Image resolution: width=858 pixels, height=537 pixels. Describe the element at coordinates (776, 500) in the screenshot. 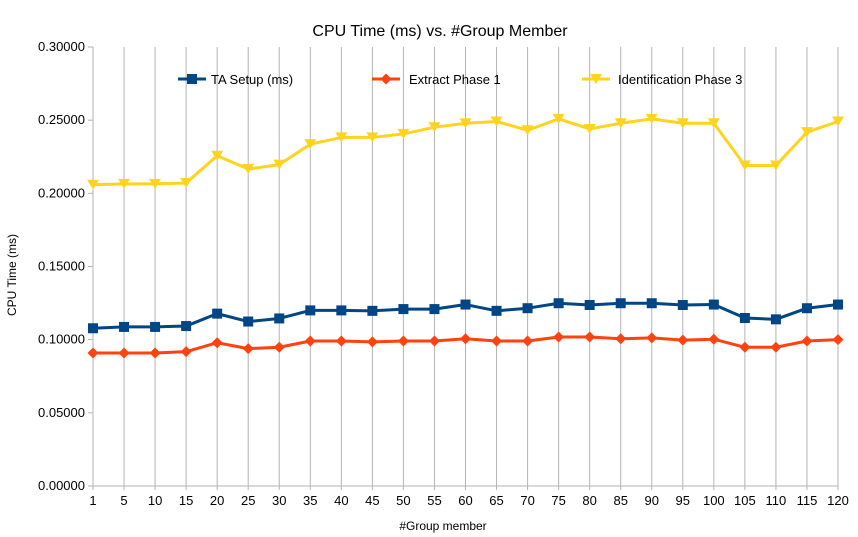

I see `x-tick-label: 110` at that location.